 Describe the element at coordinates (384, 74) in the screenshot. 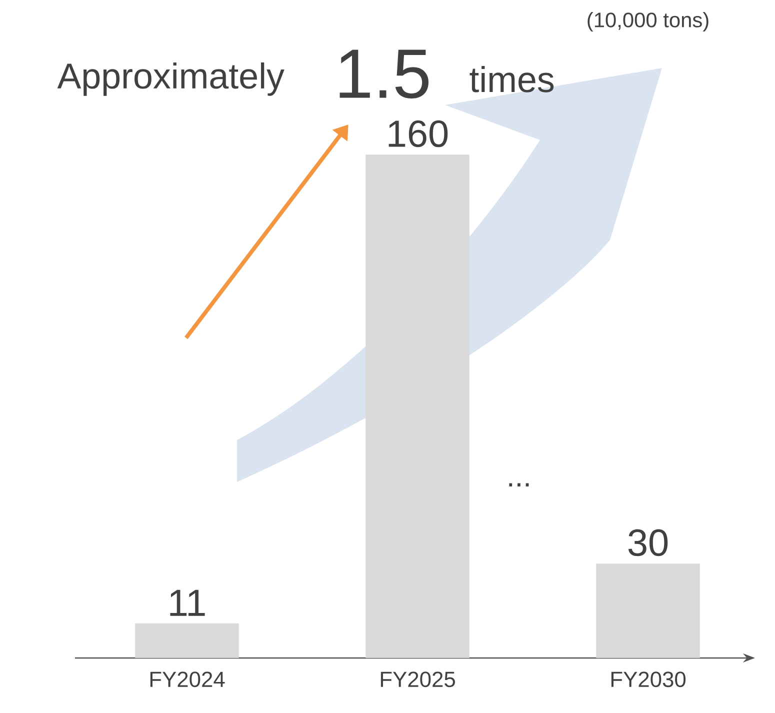

I see `text: 1.5` at that location.